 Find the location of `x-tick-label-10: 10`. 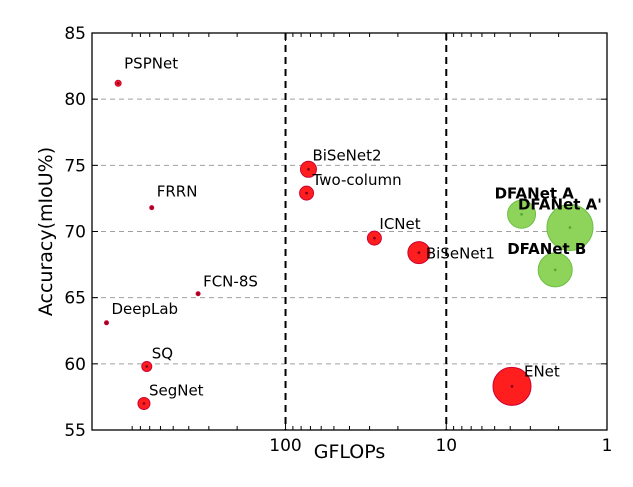

x-tick-label-10: 10 is located at coordinates (446, 446).